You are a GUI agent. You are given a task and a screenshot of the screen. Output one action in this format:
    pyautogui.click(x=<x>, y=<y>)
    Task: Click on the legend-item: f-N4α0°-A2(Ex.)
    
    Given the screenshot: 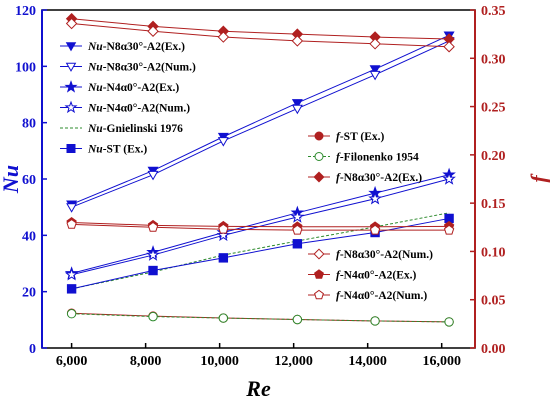 What is the action you would take?
    pyautogui.click(x=362, y=275)
    